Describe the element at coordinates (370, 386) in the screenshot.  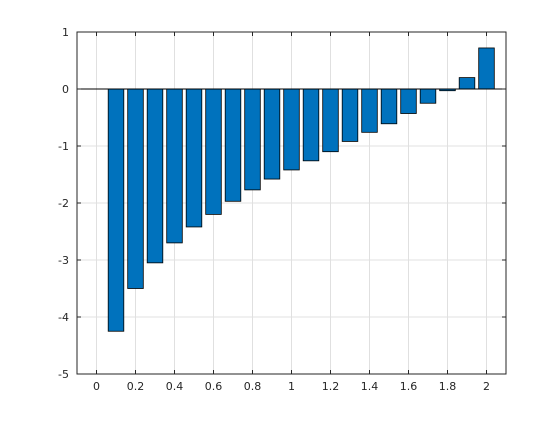
I see `x-tick-label: 1.4` at that location.